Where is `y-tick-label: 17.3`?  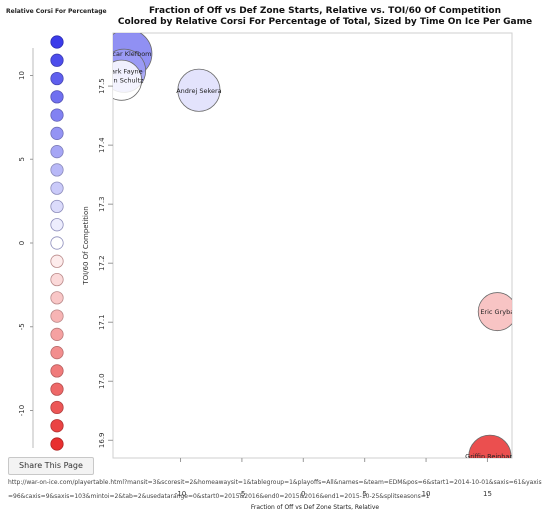 y-tick-label: 17.3 is located at coordinates (102, 204).